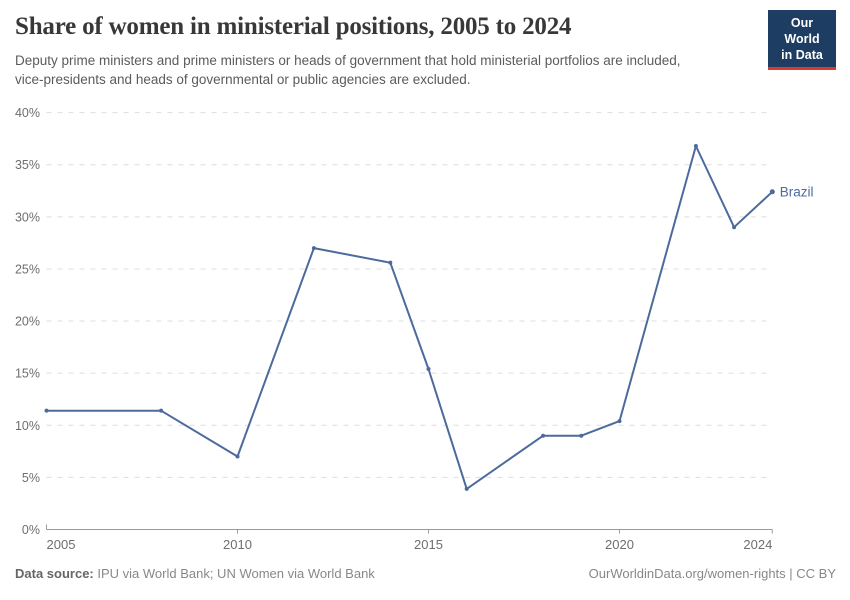 The width and height of the screenshot is (850, 600). What do you see at coordinates (313, 248) in the screenshot?
I see `data-point-2012` at bounding box center [313, 248].